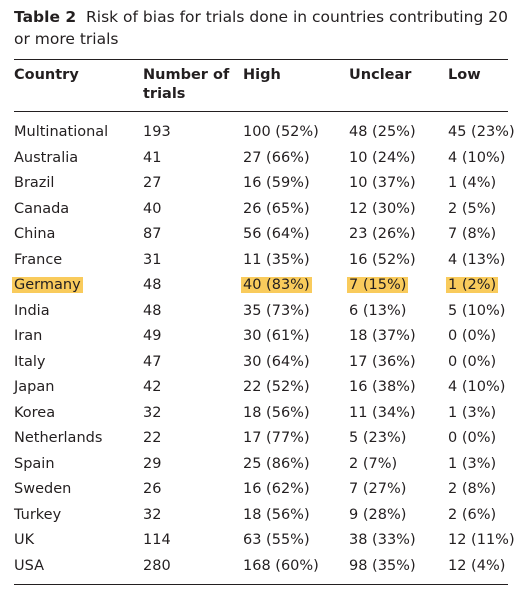 This screenshot has height=600, width=521. I want to click on cell-country-text: Turkey, so click(38, 514).